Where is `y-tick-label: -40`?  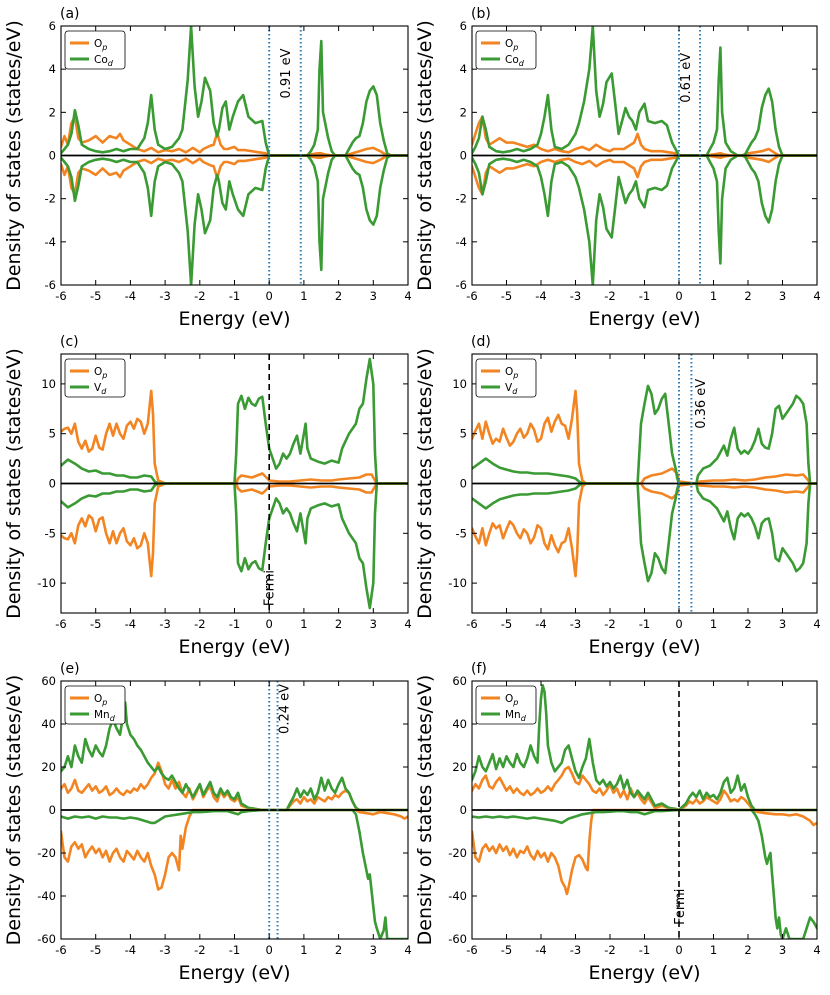
y-tick-label: -40 is located at coordinates (457, 896).